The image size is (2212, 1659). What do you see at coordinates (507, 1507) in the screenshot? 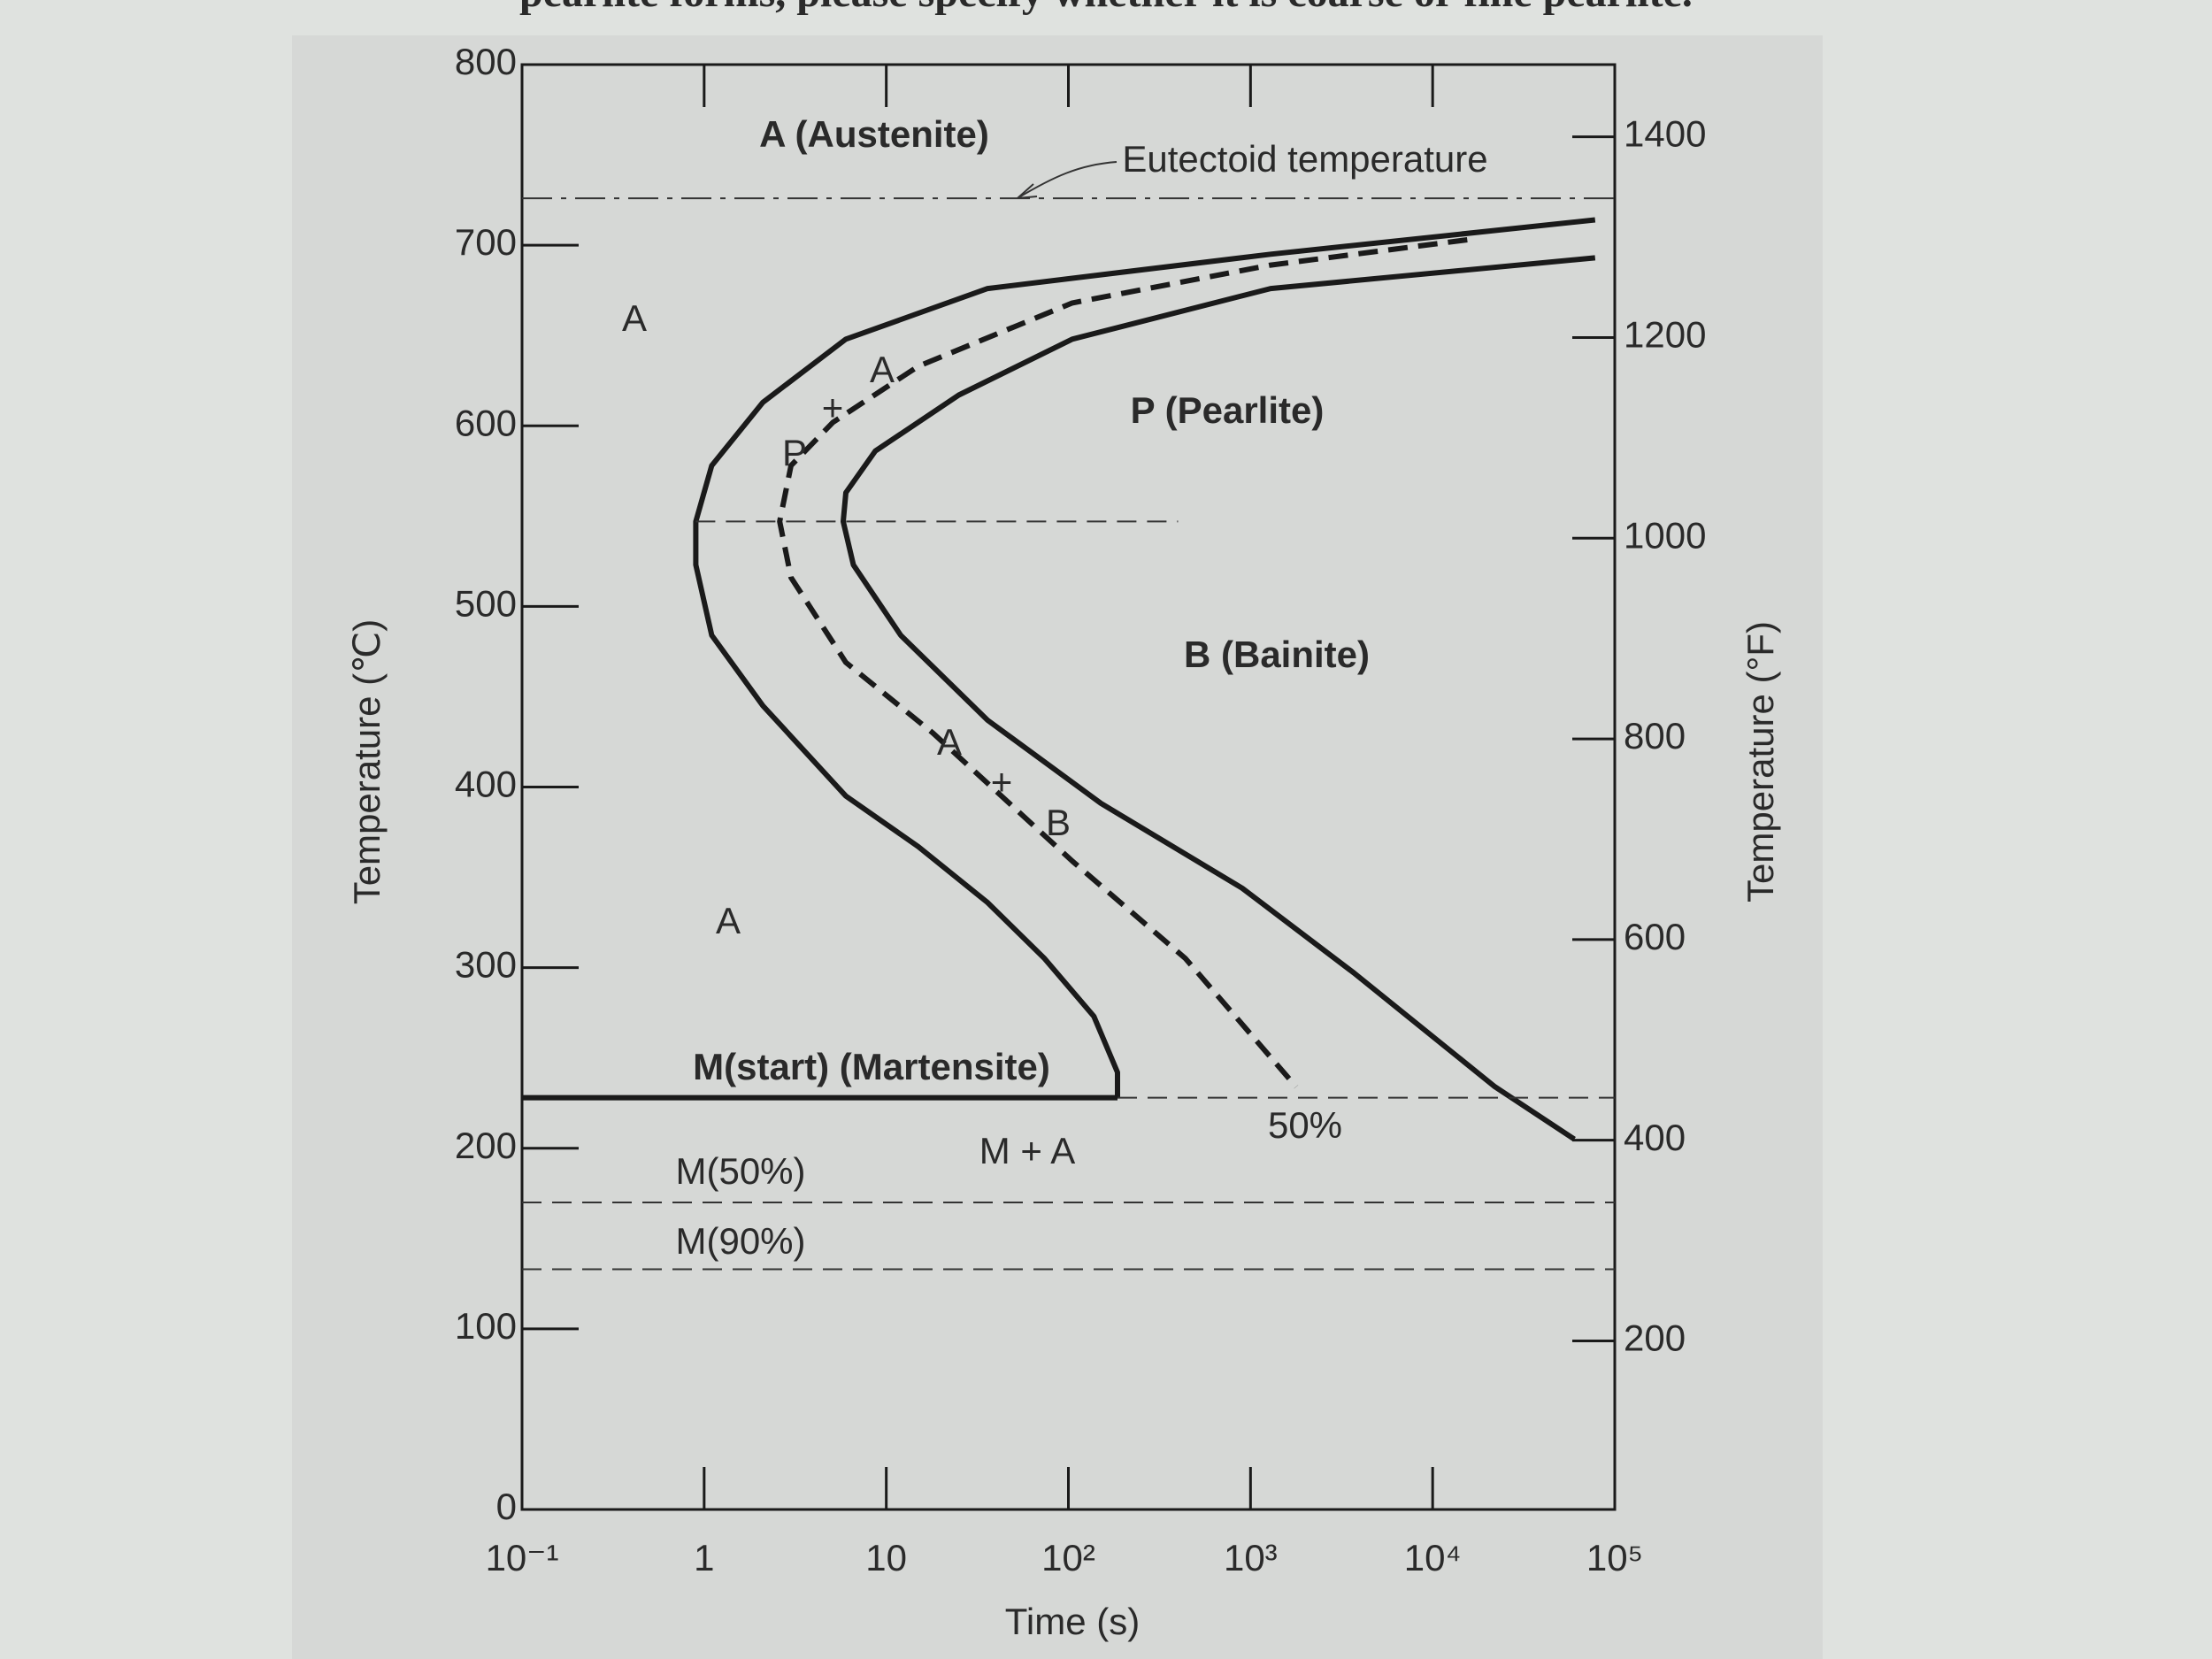
I see `y-tick-label: 0` at bounding box center [507, 1507].